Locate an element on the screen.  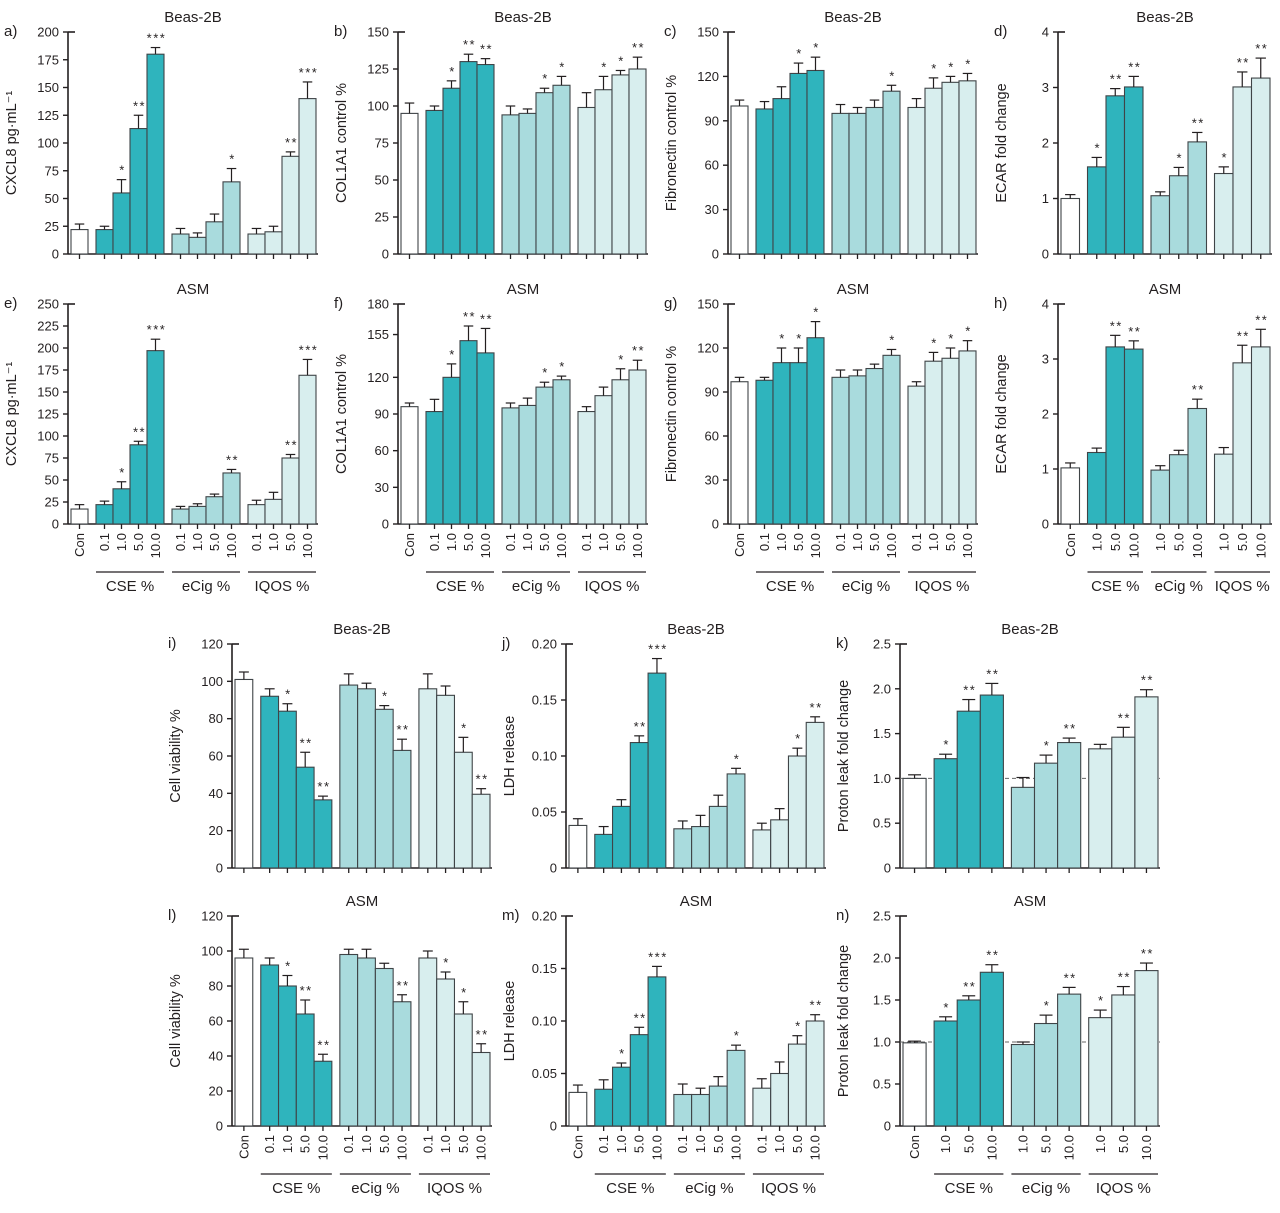
panel-letter: k) is located at coordinates (842, 643).